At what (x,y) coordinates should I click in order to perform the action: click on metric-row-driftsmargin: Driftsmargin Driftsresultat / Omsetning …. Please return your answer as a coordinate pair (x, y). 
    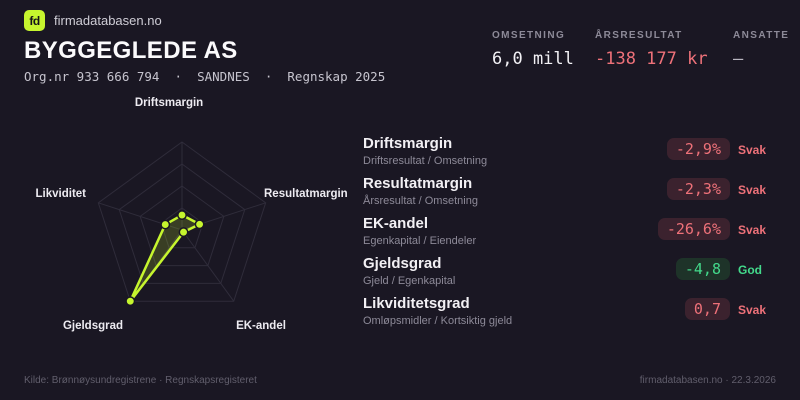
    Looking at the image, I should click on (565, 156).